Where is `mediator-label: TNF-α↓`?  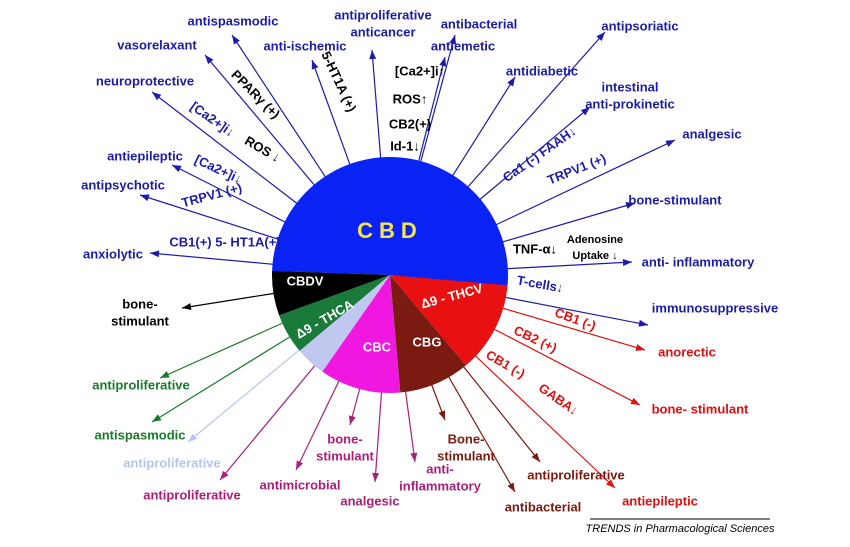
mediator-label: TNF-α↓ is located at coordinates (535, 248).